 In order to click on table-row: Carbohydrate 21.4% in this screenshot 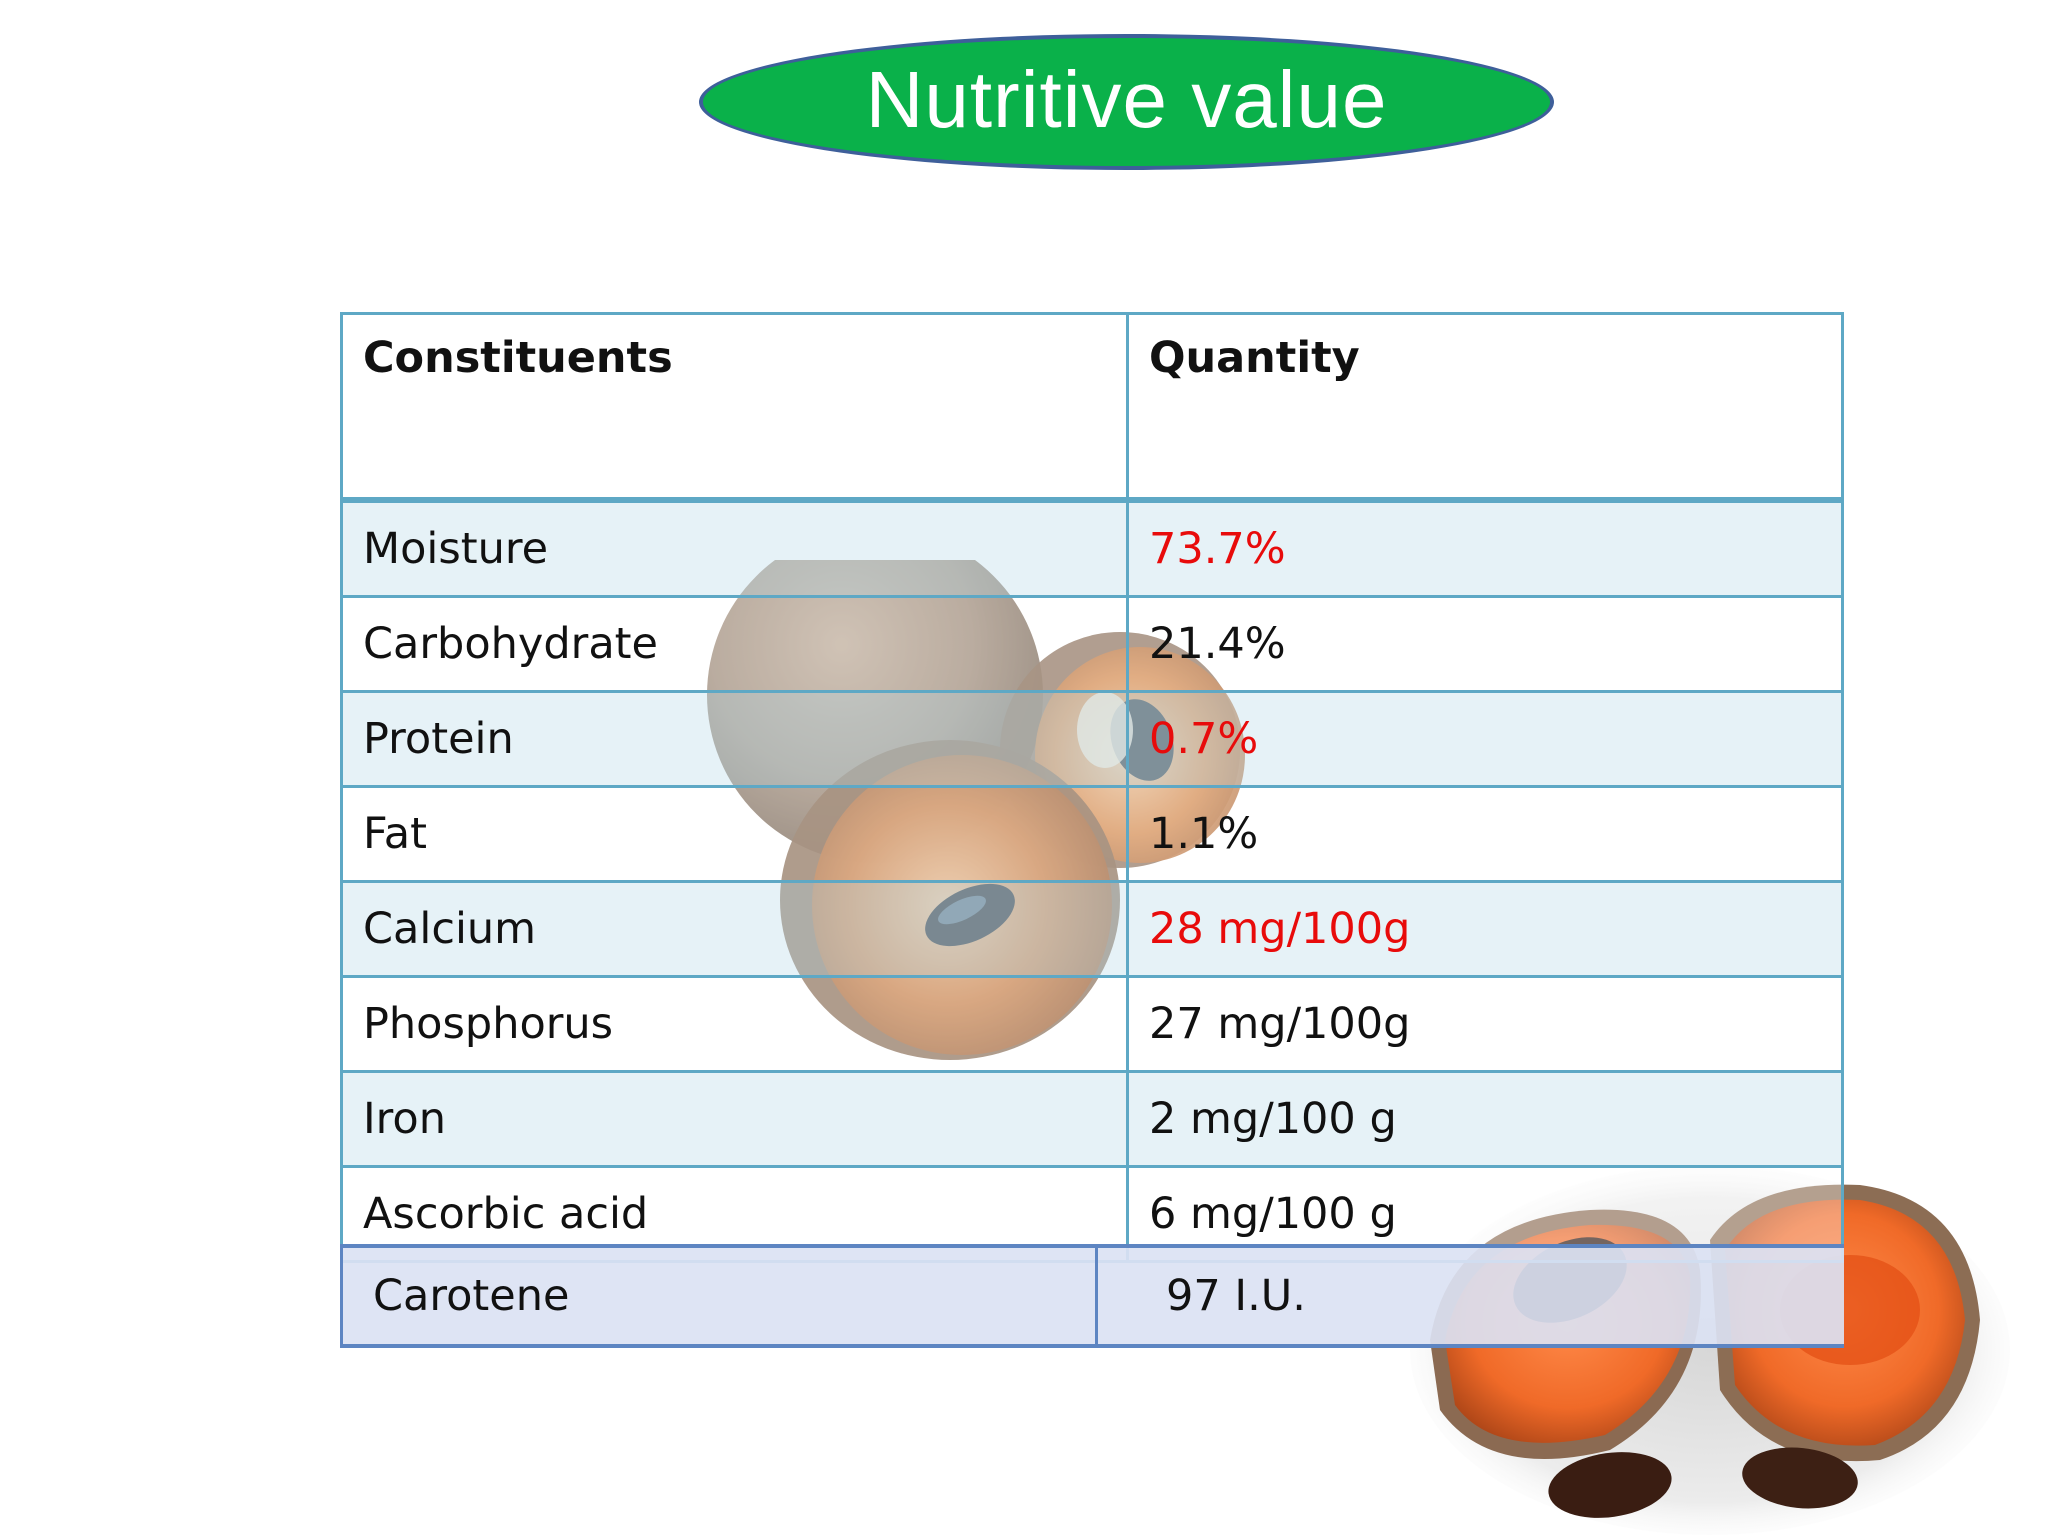, I will do `click(1092, 644)`.